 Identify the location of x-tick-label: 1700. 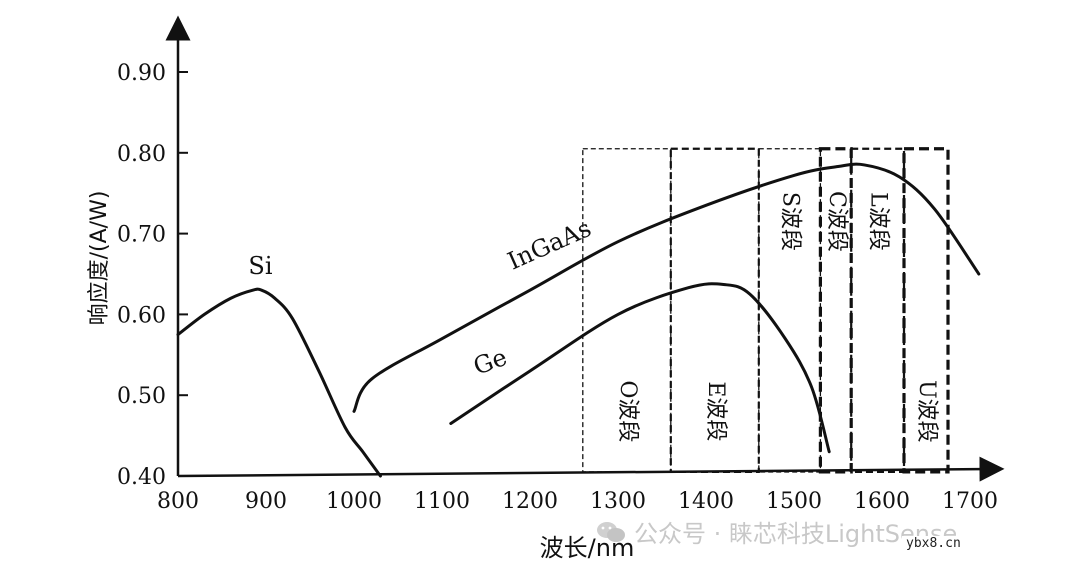
(970, 501).